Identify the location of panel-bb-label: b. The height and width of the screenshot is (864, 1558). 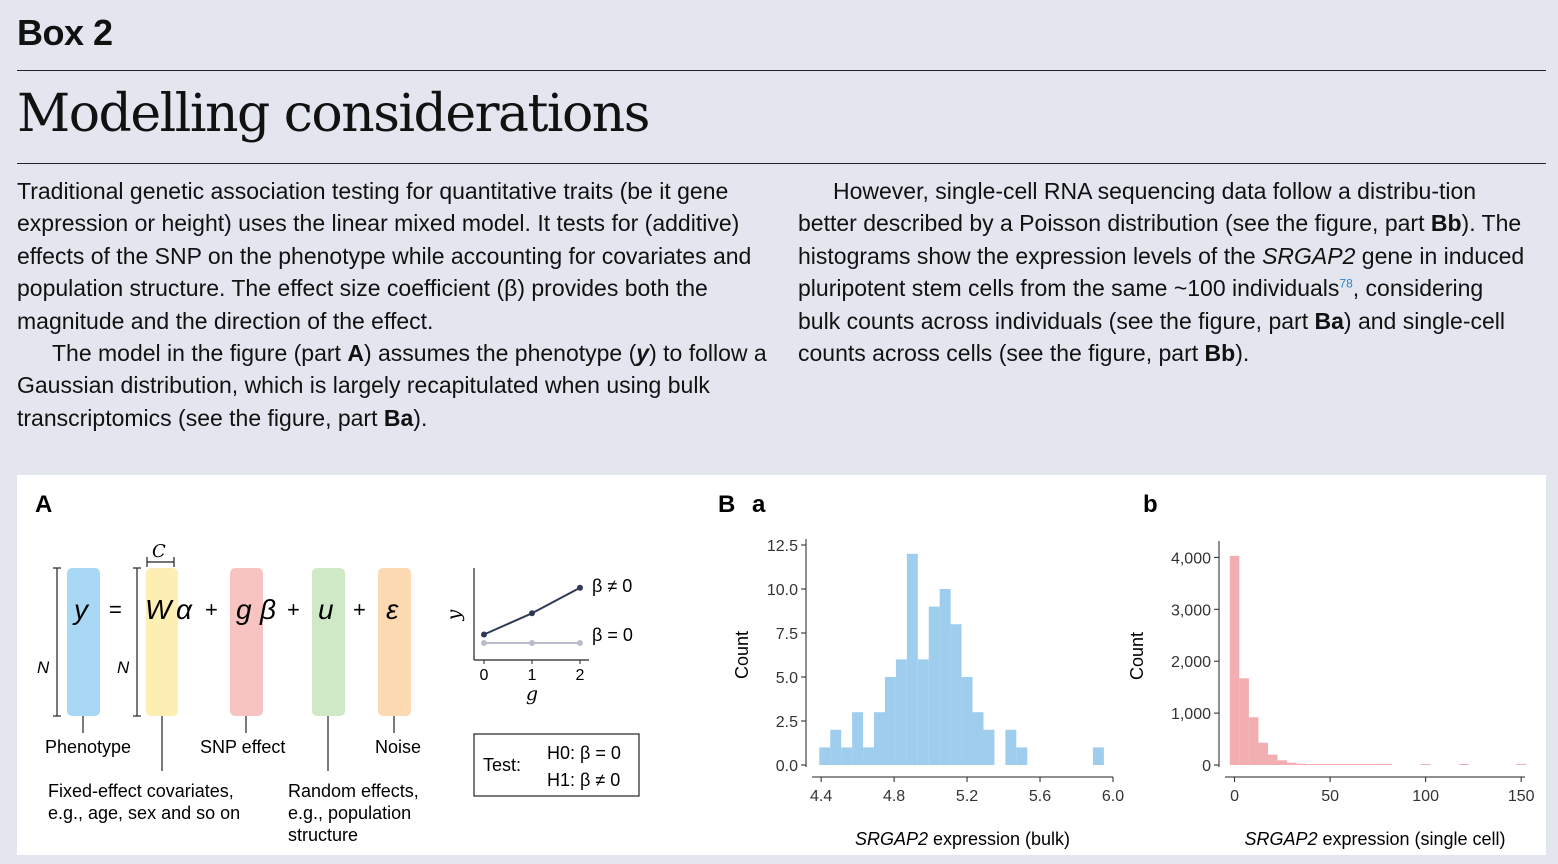
(1150, 504).